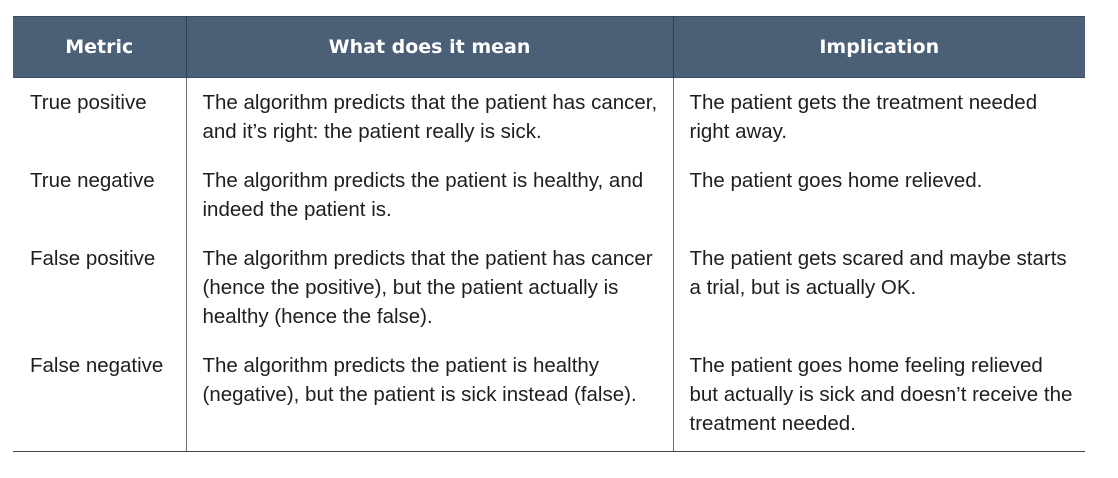 This screenshot has width=1118, height=478. What do you see at coordinates (100, 195) in the screenshot?
I see `metric-cell: True negative` at bounding box center [100, 195].